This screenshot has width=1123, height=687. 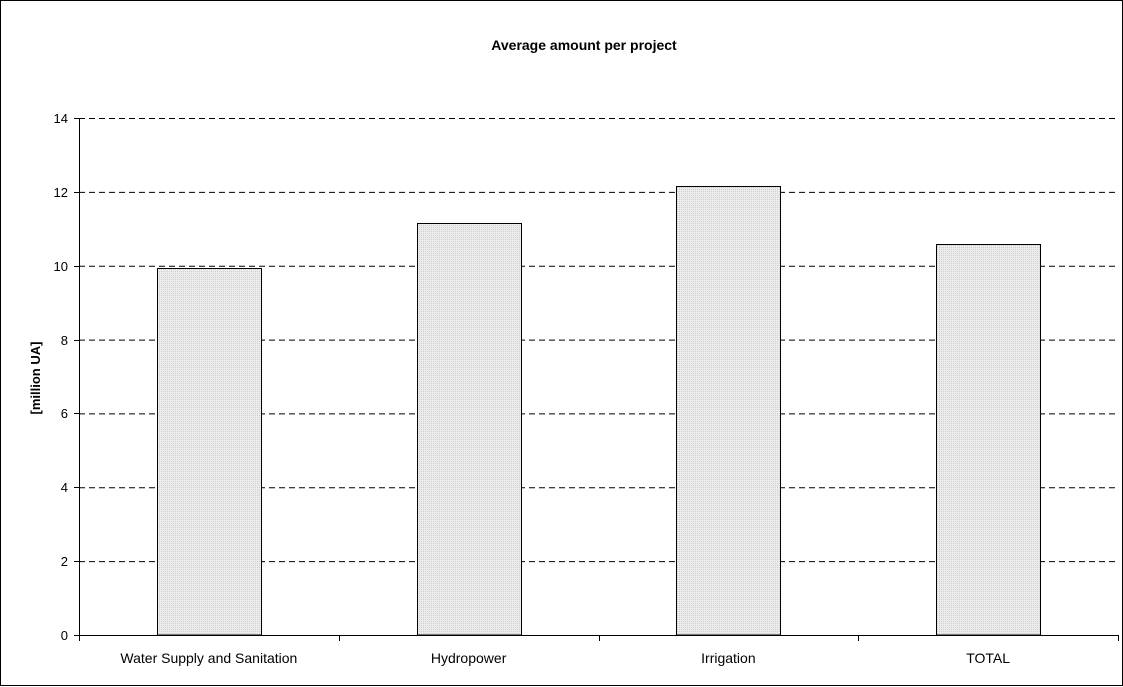 What do you see at coordinates (469, 658) in the screenshot?
I see `x-tick-label-2: Hydropower` at bounding box center [469, 658].